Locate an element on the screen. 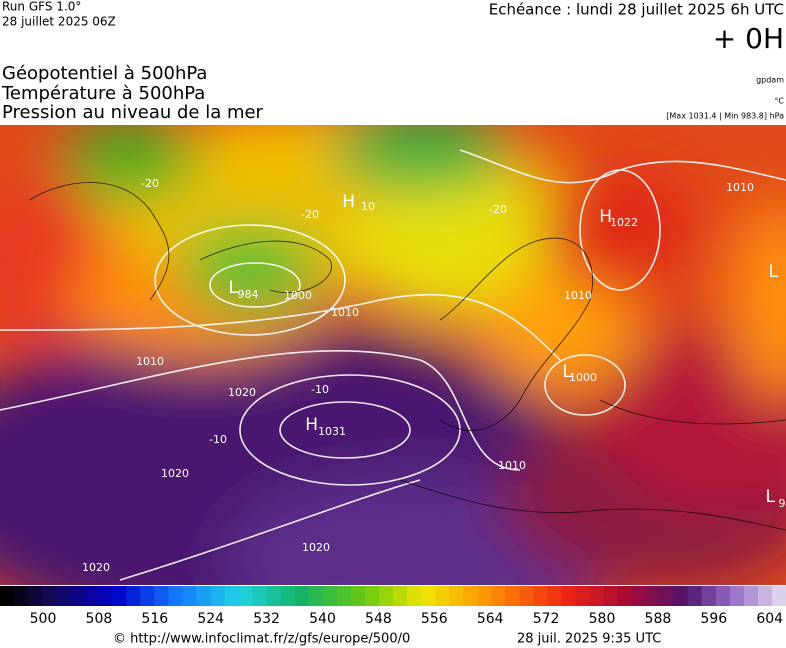 The image size is (786, 648). map-label: -10 is located at coordinates (320, 389).